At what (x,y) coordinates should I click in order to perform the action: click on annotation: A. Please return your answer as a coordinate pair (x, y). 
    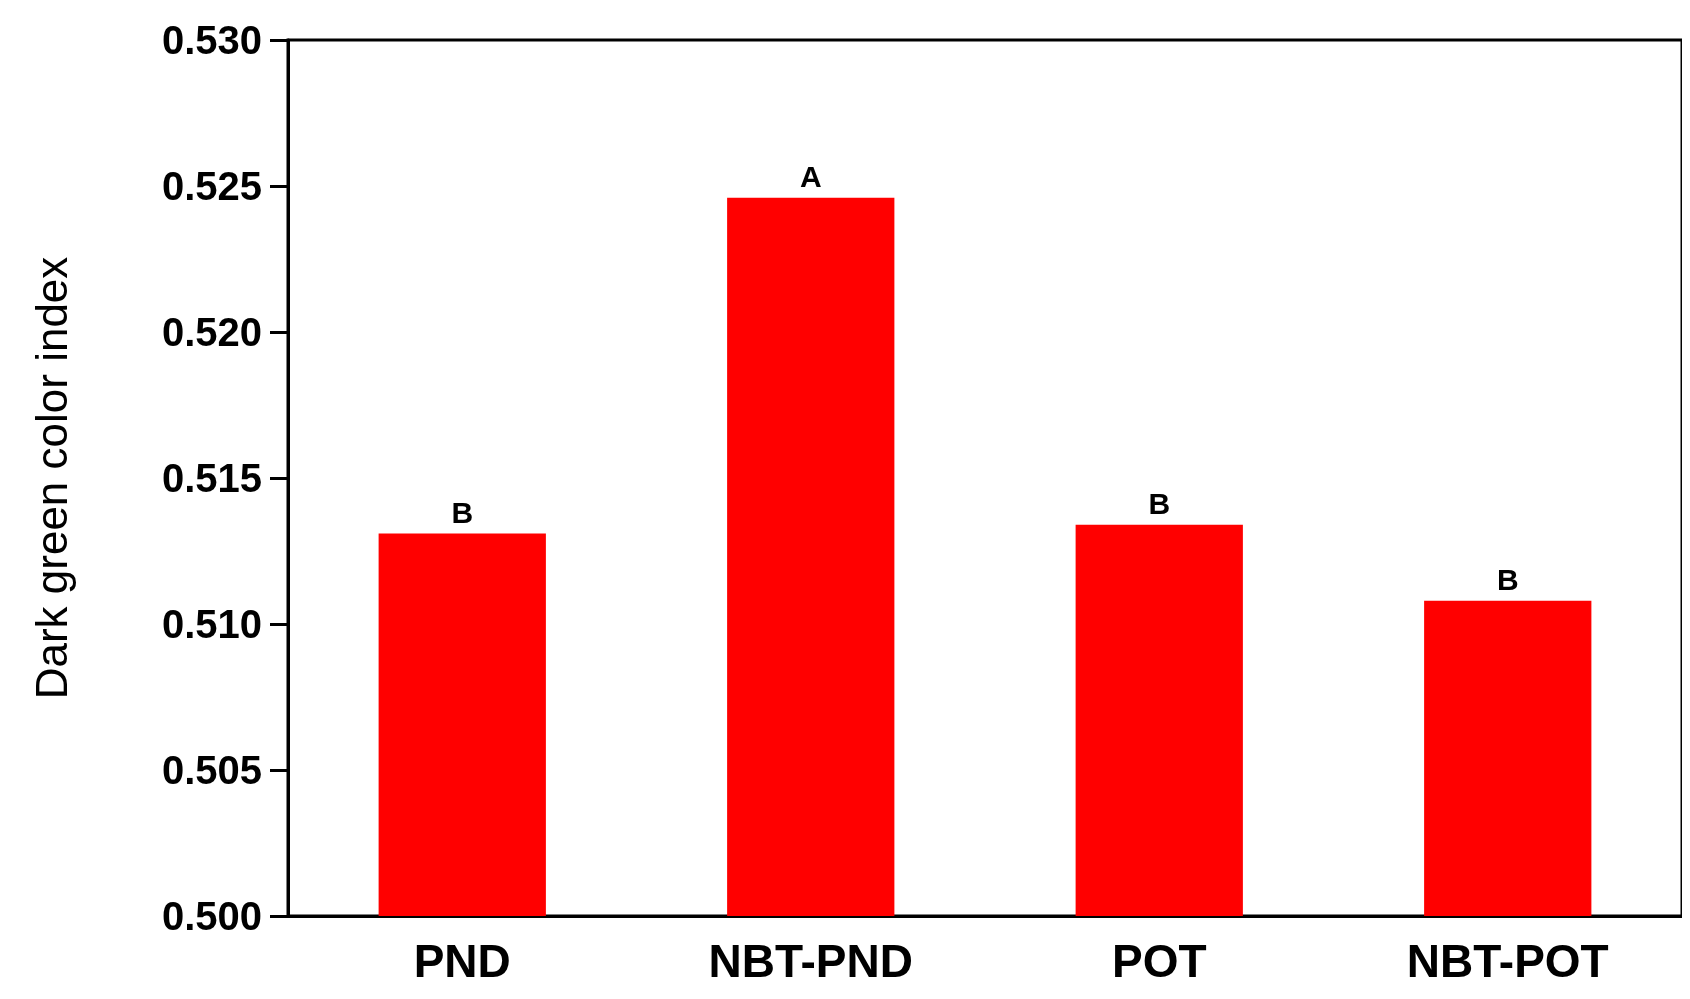
    Looking at the image, I should click on (810, 177).